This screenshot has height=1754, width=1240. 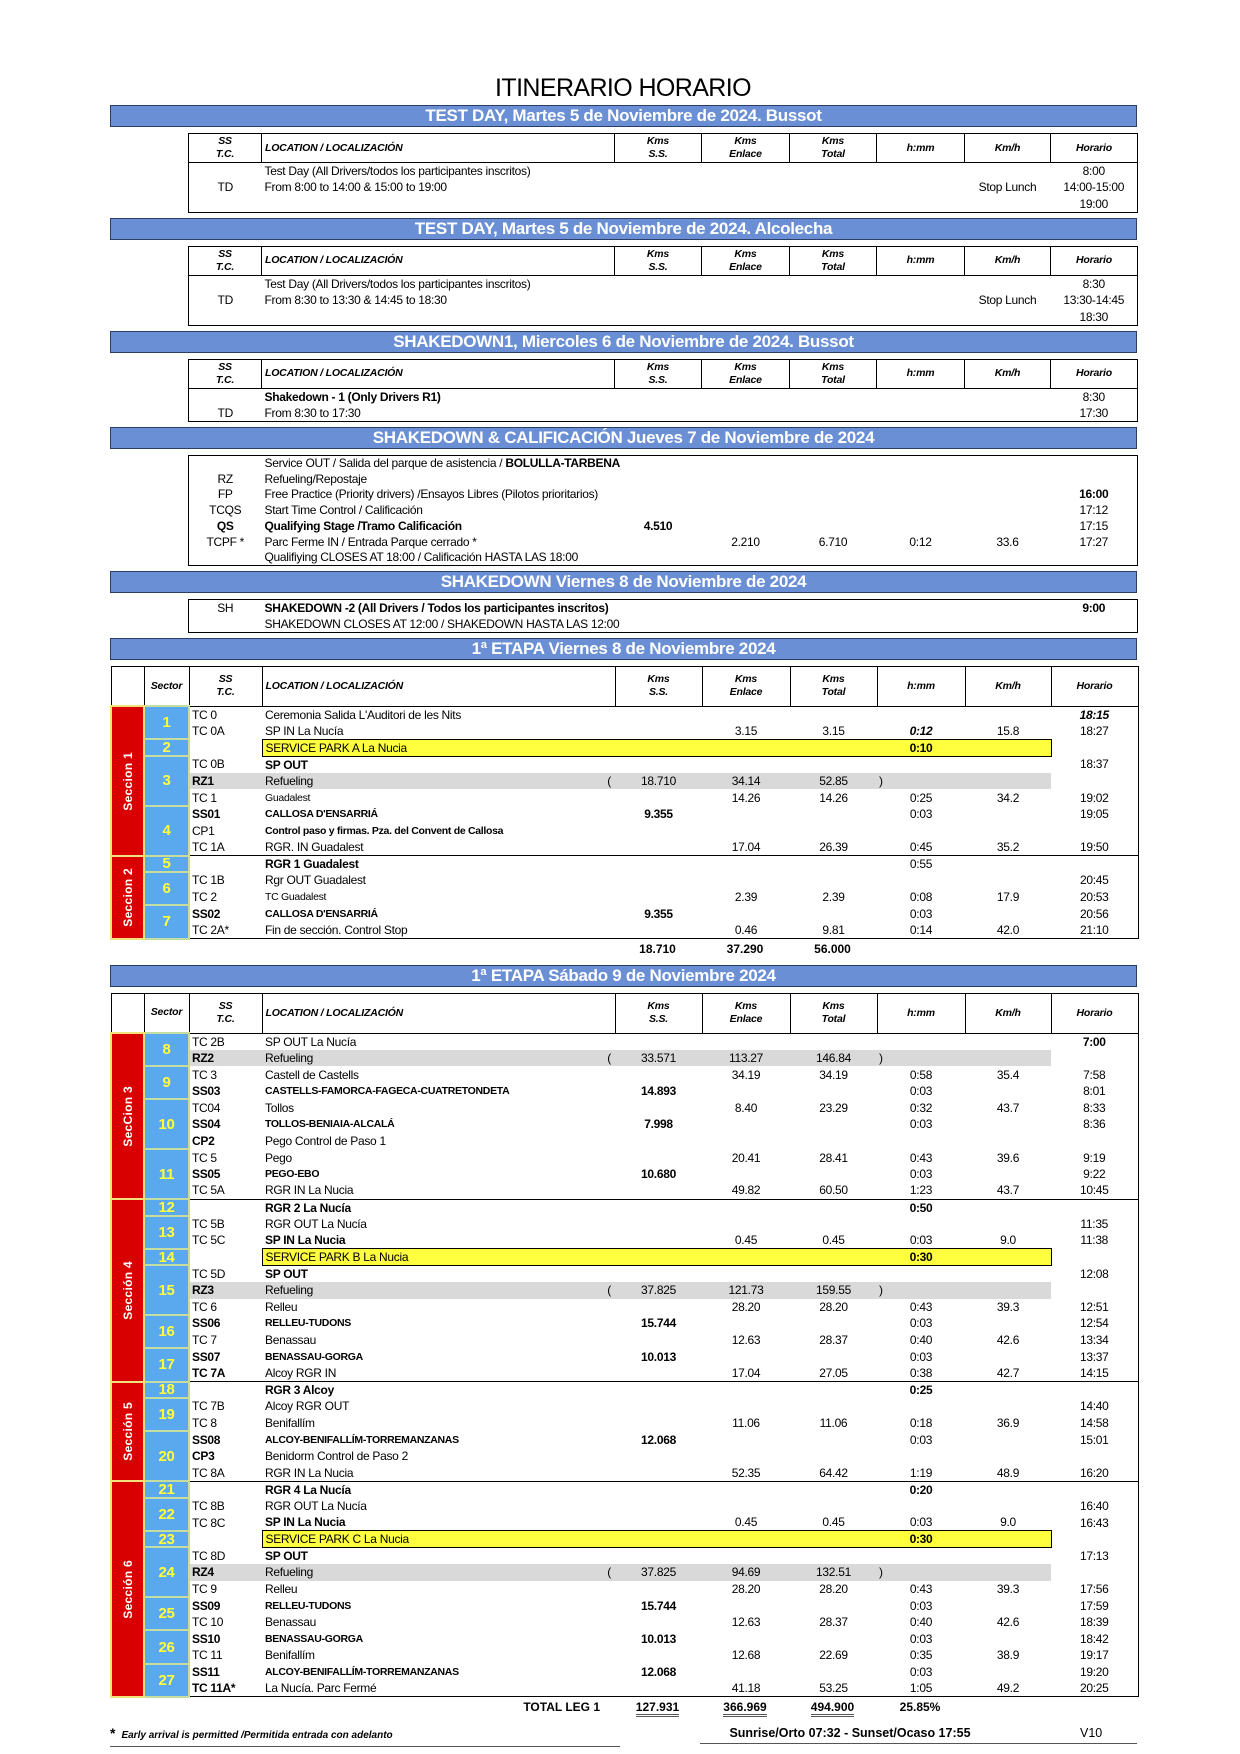 What do you see at coordinates (746, 1423) in the screenshot?
I see `value-en: 11.06` at bounding box center [746, 1423].